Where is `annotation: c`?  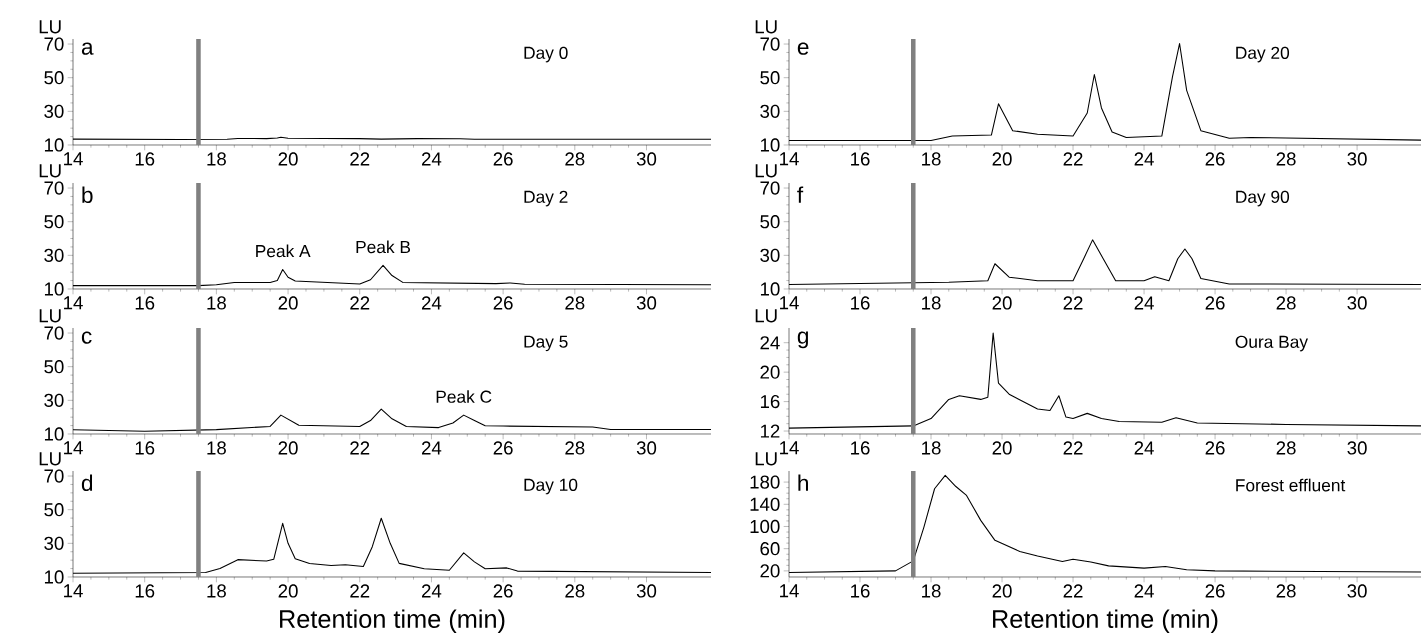 annotation: c is located at coordinates (86, 337).